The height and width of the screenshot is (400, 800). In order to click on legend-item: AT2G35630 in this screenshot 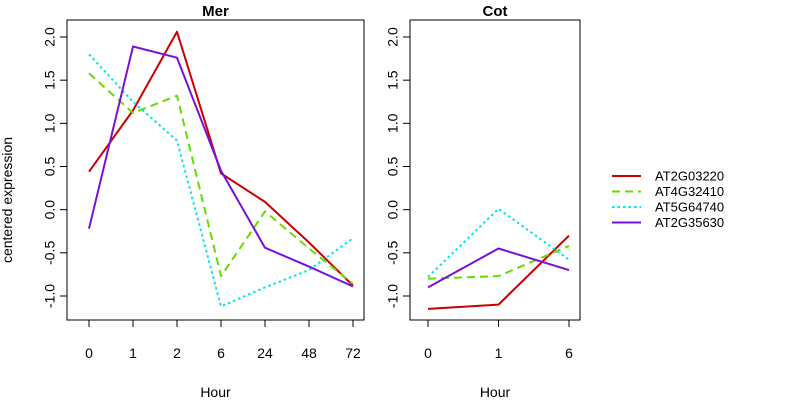, I will do `click(668, 222)`.